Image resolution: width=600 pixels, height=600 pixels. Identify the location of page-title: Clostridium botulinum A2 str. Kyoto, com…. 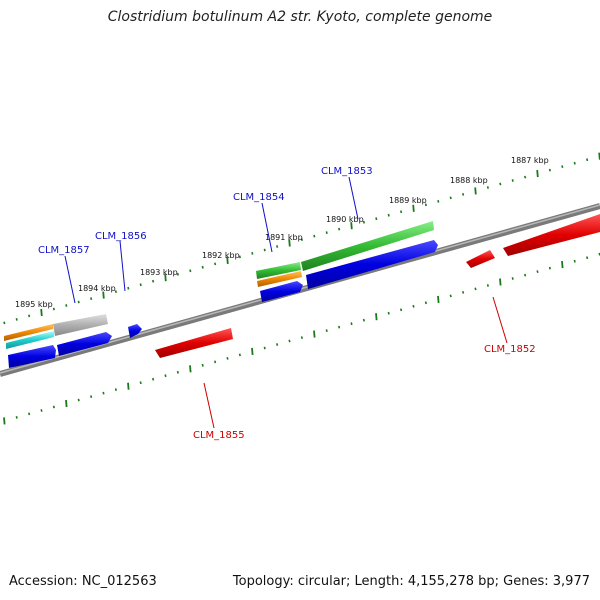
(300, 17).